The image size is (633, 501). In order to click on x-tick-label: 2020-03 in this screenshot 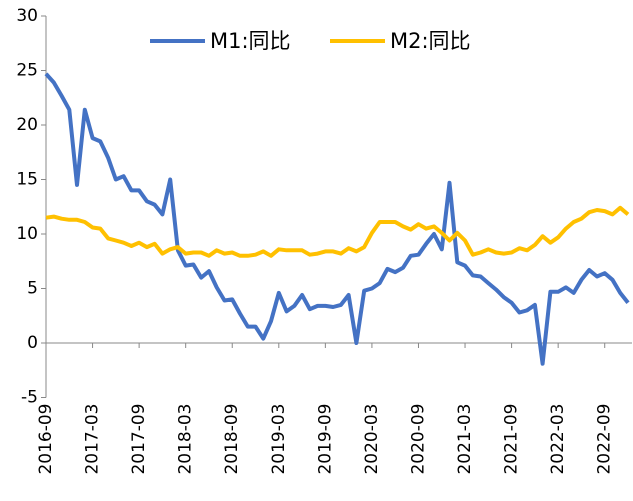, I will do `click(372, 439)`.